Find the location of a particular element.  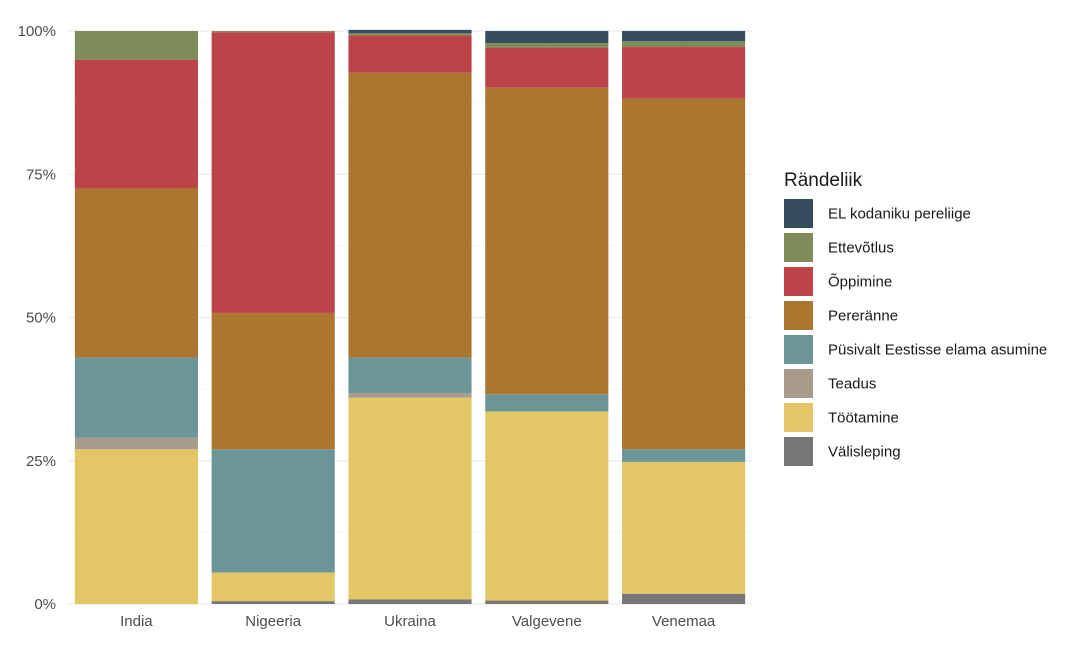

legend-label: EL kodaniku pereliige is located at coordinates (899, 214).